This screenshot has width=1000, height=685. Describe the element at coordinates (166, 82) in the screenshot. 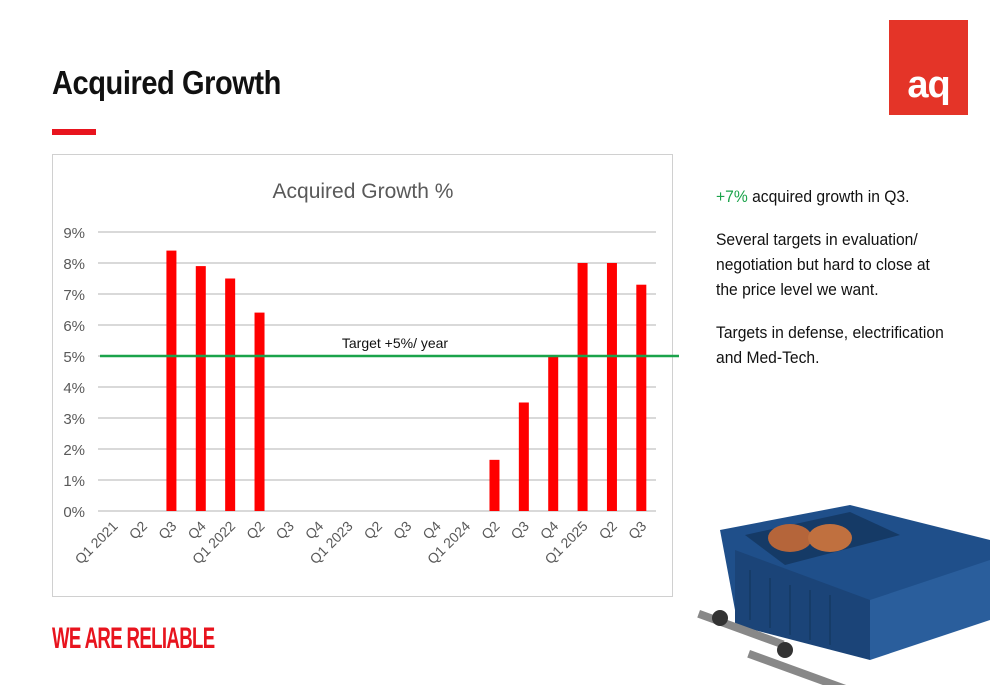

I see `page-title: Acquired Growth` at that location.